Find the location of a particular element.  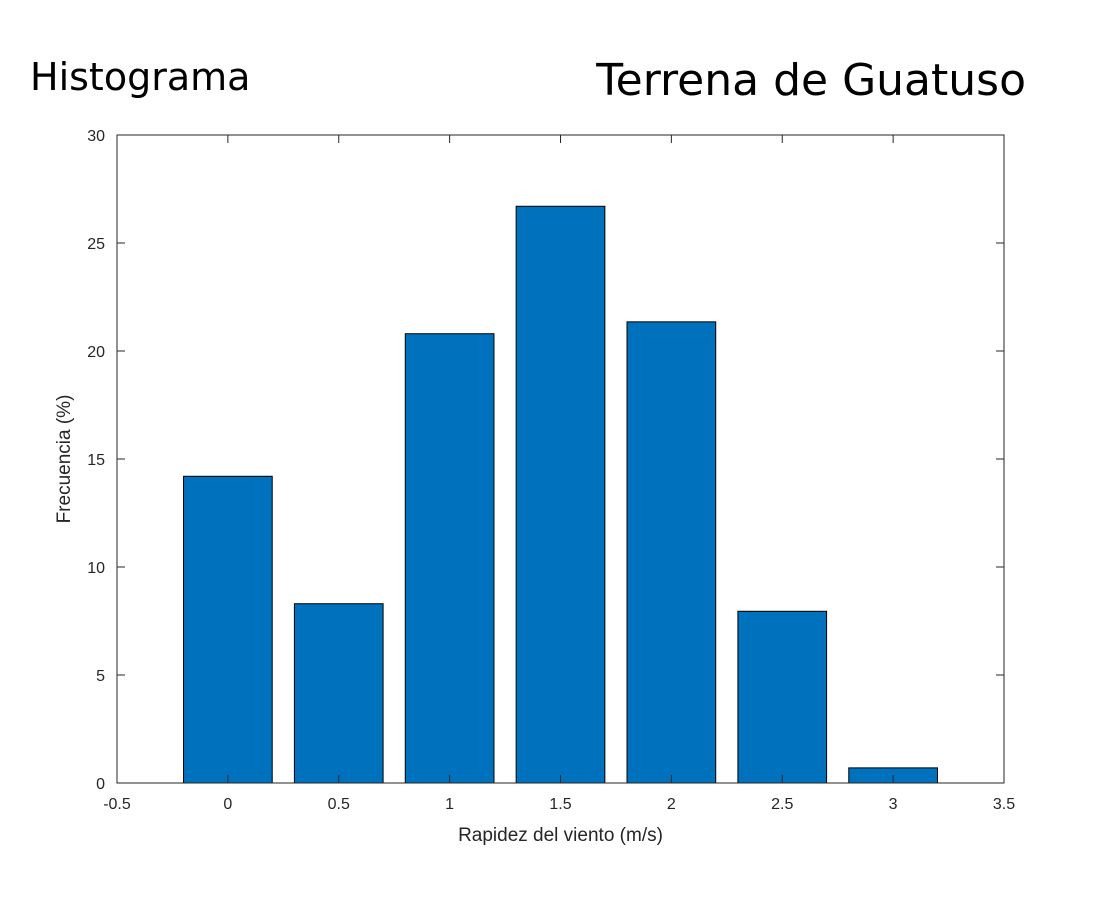

y-tick-label: 30 is located at coordinates (96, 136).